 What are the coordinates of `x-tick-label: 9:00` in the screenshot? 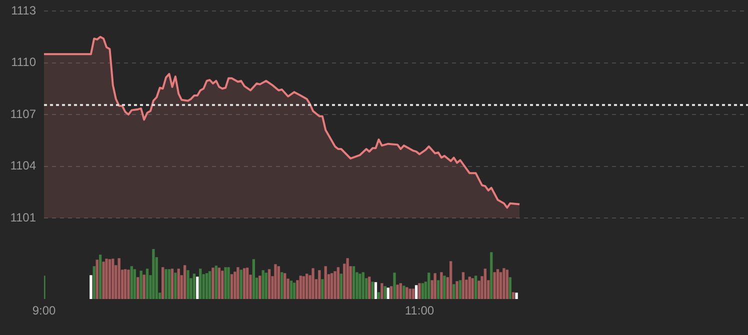 It's located at (44, 311).